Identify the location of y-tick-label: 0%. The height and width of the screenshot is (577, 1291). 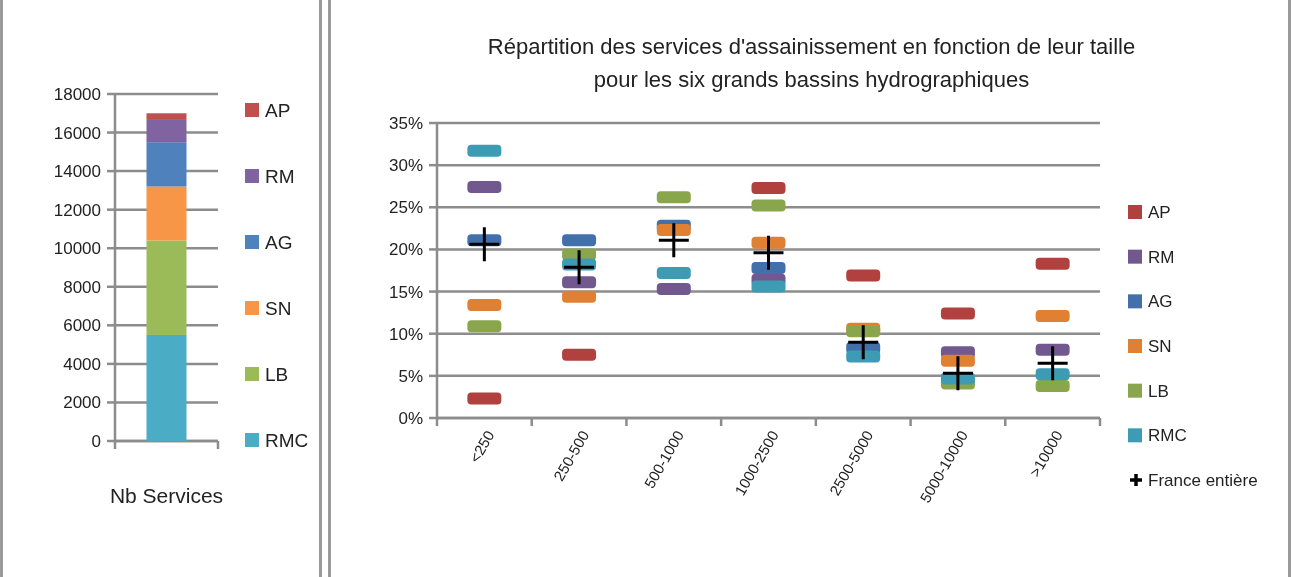
(410, 418).